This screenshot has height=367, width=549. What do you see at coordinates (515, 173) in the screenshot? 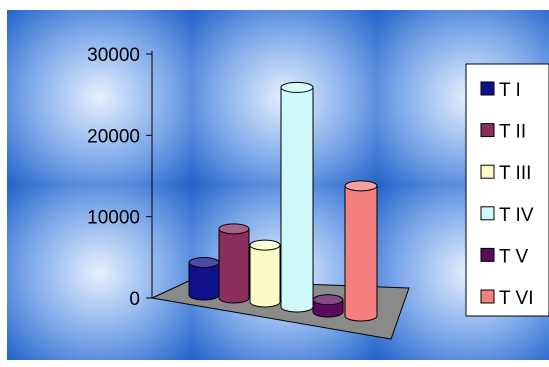
I see `legend-label: T III` at bounding box center [515, 173].